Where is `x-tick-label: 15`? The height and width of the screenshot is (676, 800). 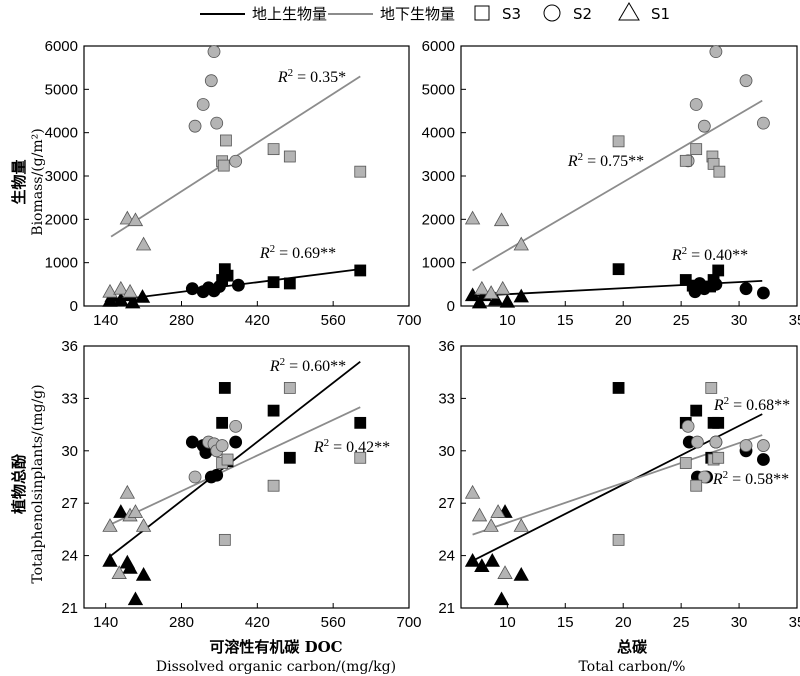
x-tick-label: 15 is located at coordinates (565, 320).